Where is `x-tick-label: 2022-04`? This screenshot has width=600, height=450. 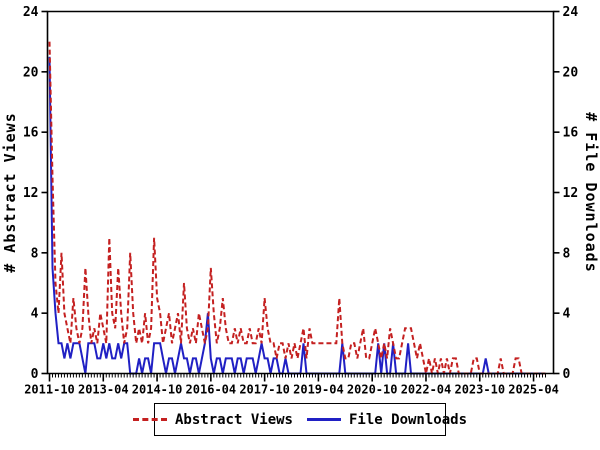
x-tick-label: 2022-04 is located at coordinates (426, 390).